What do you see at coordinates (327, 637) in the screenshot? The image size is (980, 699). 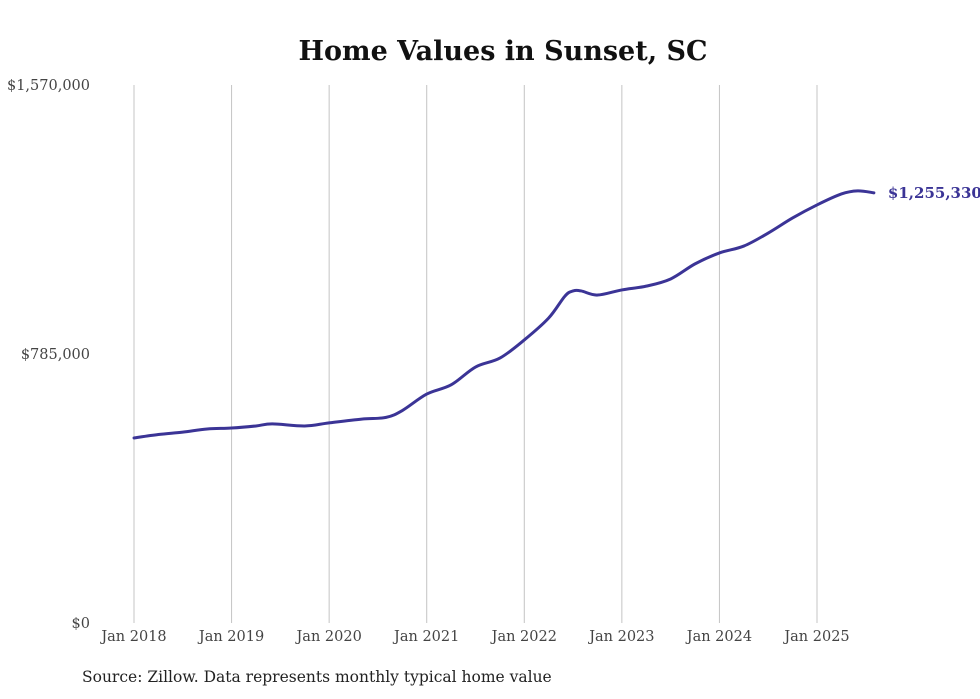 I see `x-tick-label: Jan 2020` at bounding box center [327, 637].